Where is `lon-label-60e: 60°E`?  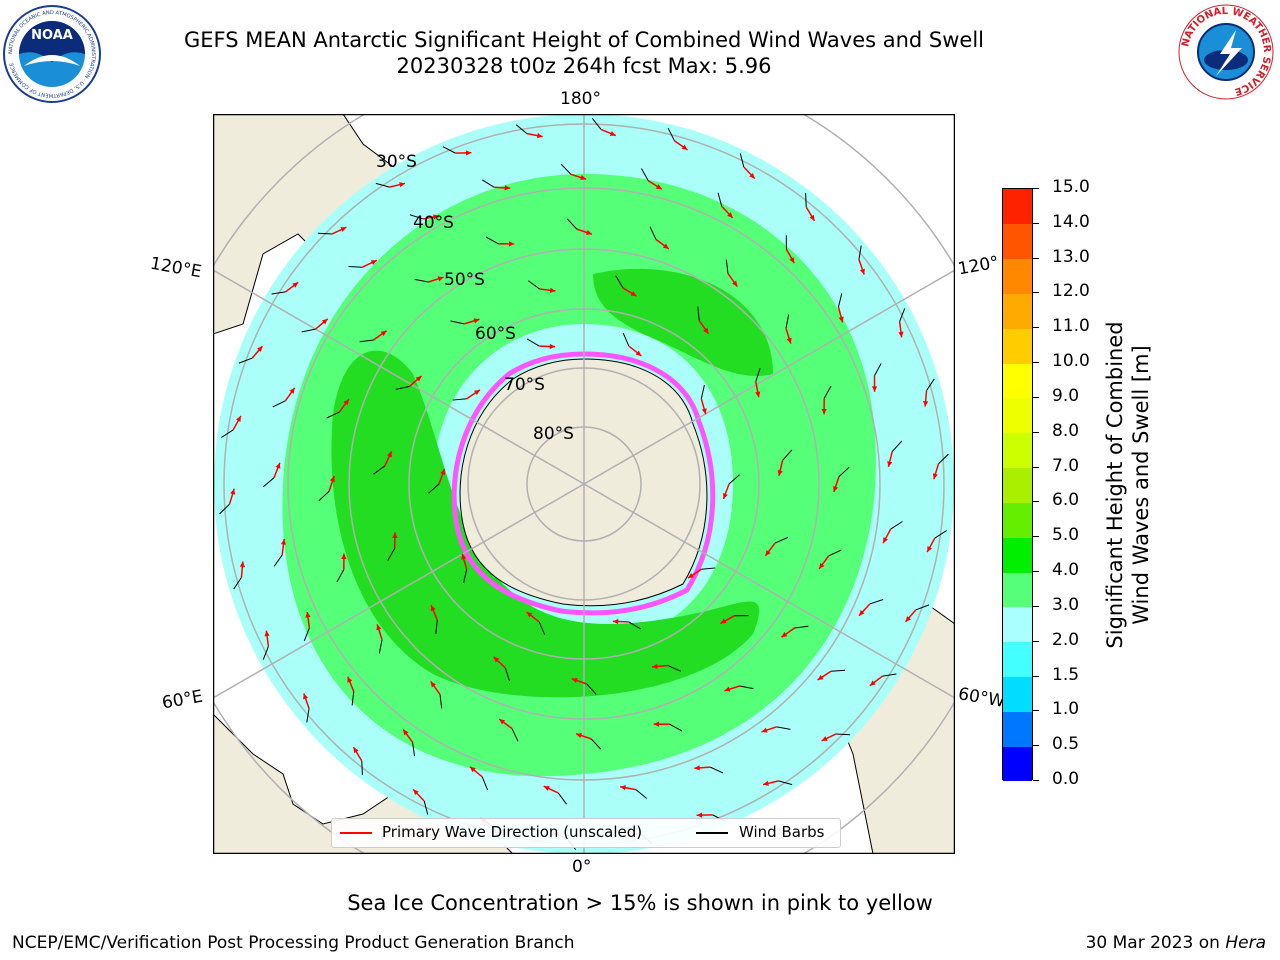 lon-label-60e: 60°E is located at coordinates (182, 700).